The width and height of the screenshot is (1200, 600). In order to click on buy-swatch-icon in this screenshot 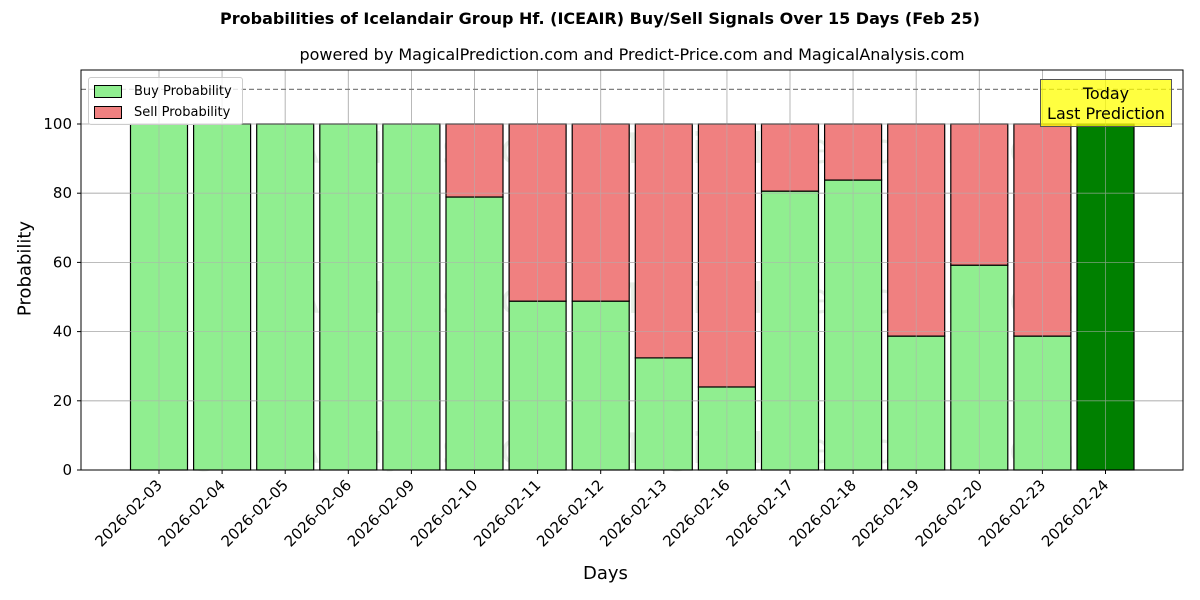, I will do `click(108, 91)`.